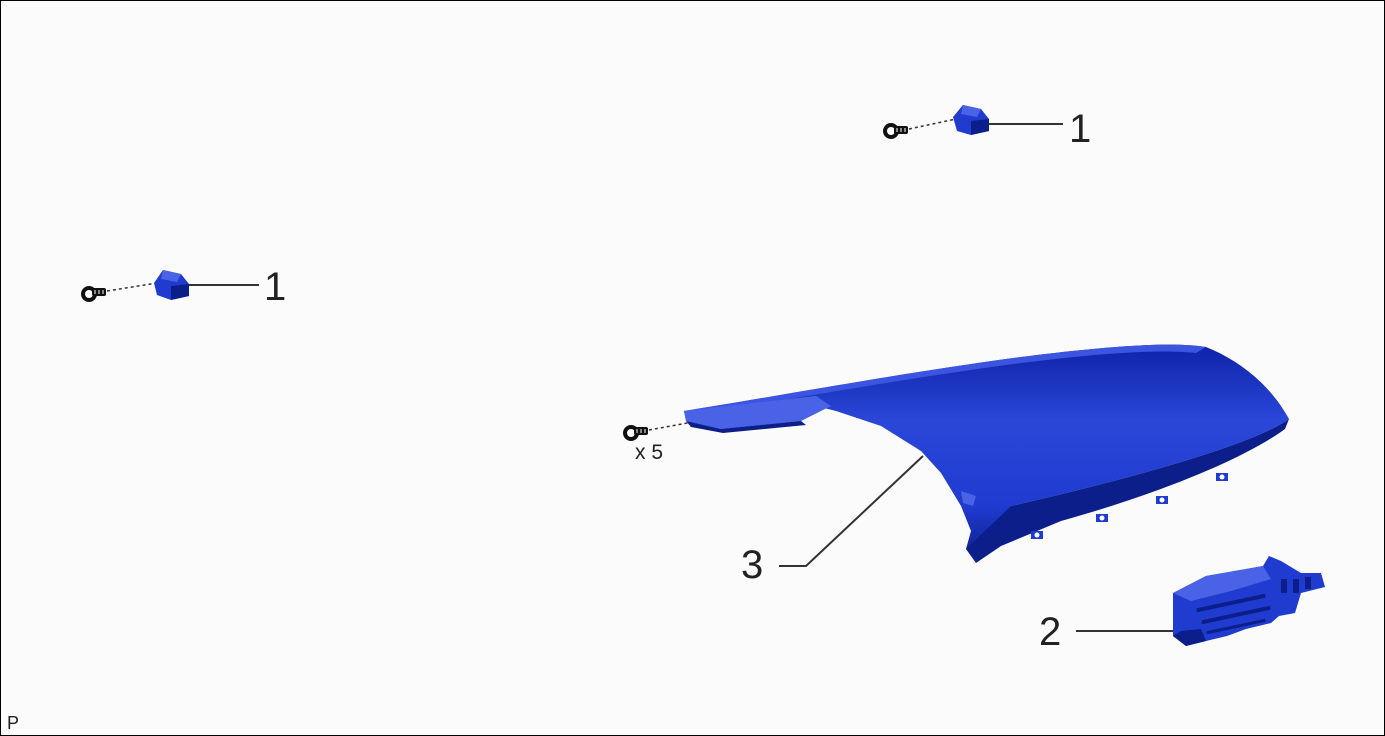 This screenshot has height=736, width=1385. What do you see at coordinates (851, 511) in the screenshot?
I see `leader-cover` at bounding box center [851, 511].